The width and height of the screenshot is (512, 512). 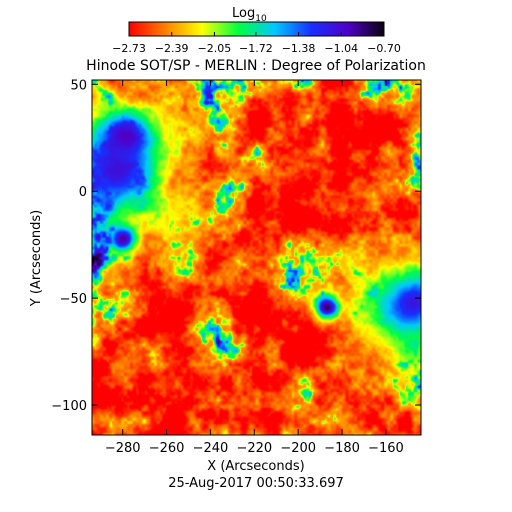 What do you see at coordinates (172, 48) in the screenshot?
I see `colorbar-tick-label: −2.39` at bounding box center [172, 48].